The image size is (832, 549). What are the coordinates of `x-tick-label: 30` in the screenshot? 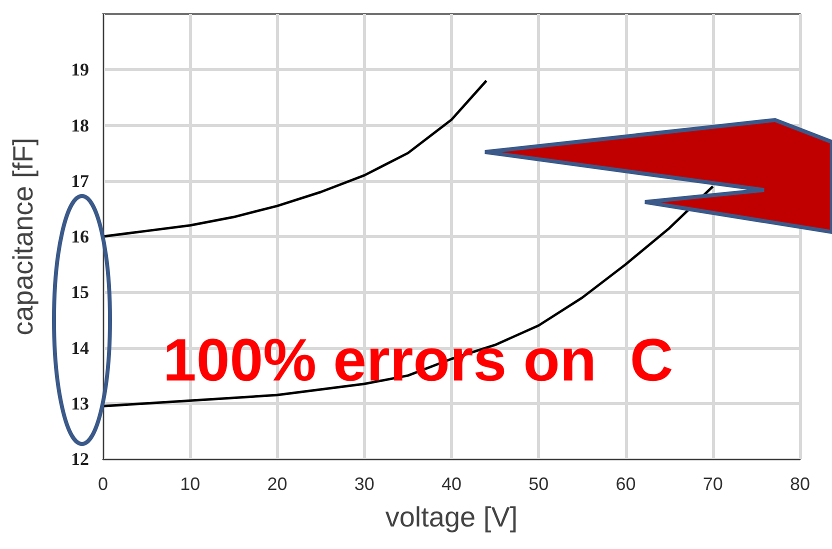 It's located at (364, 484).